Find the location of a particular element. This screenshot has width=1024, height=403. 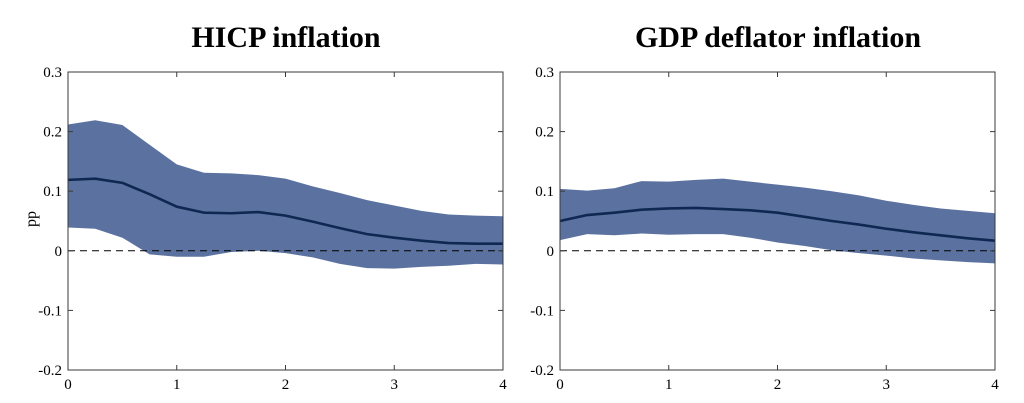

panel-title: HICP inflation is located at coordinates (286, 37).